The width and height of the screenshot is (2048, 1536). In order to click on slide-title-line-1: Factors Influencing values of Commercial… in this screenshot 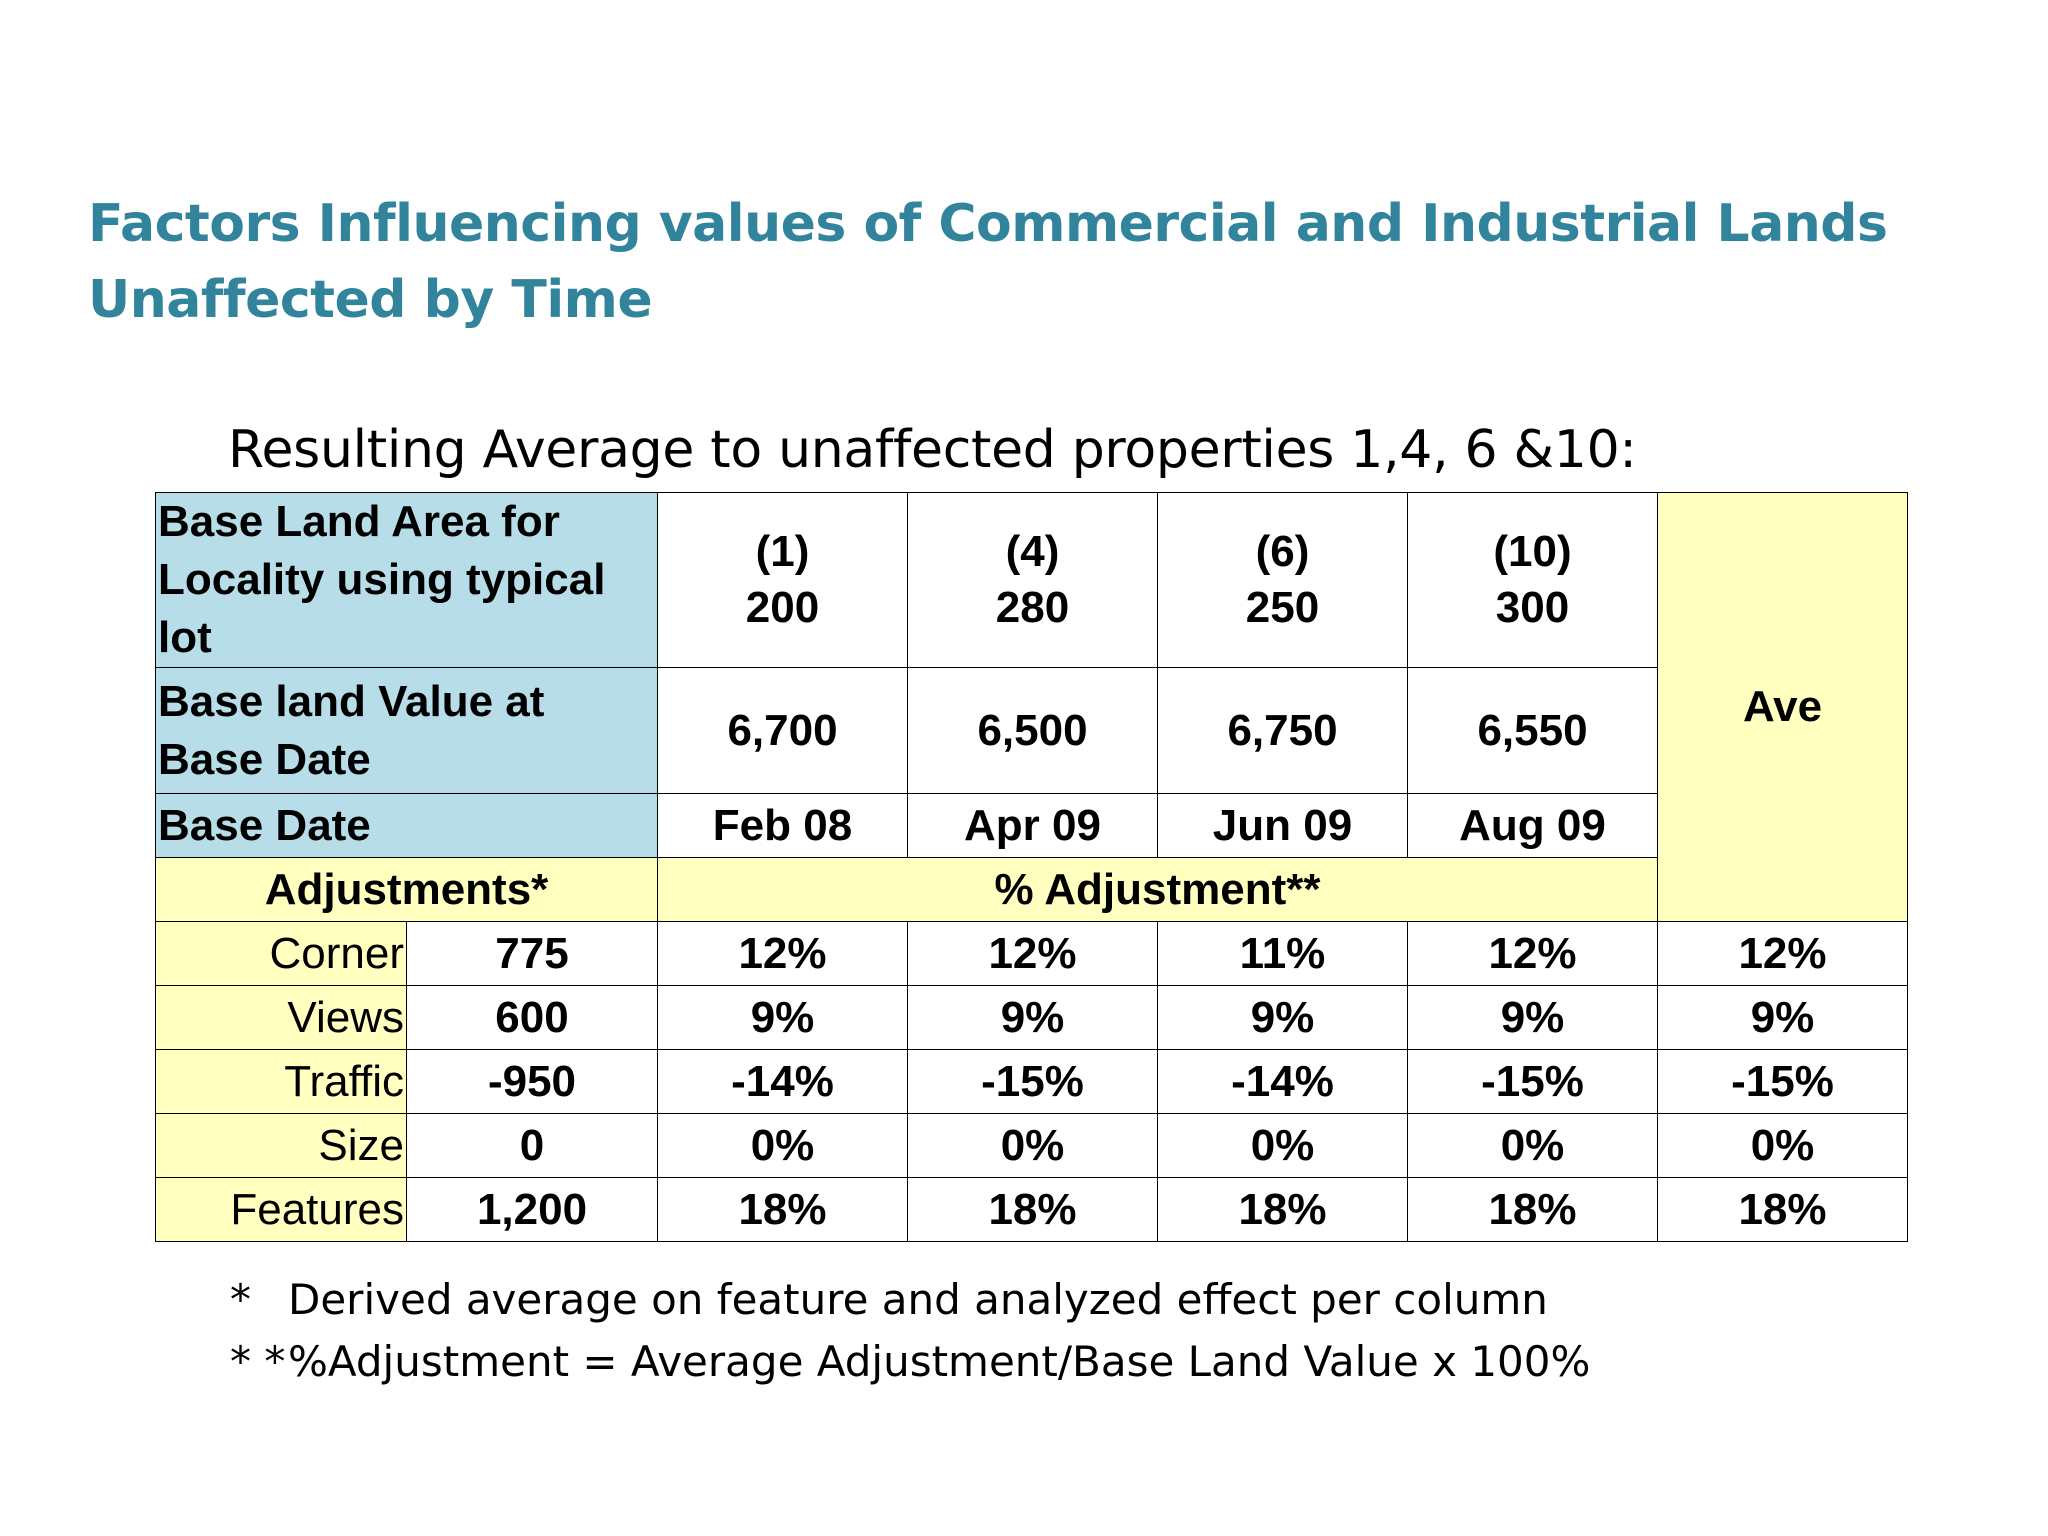, I will do `click(988, 224)`.